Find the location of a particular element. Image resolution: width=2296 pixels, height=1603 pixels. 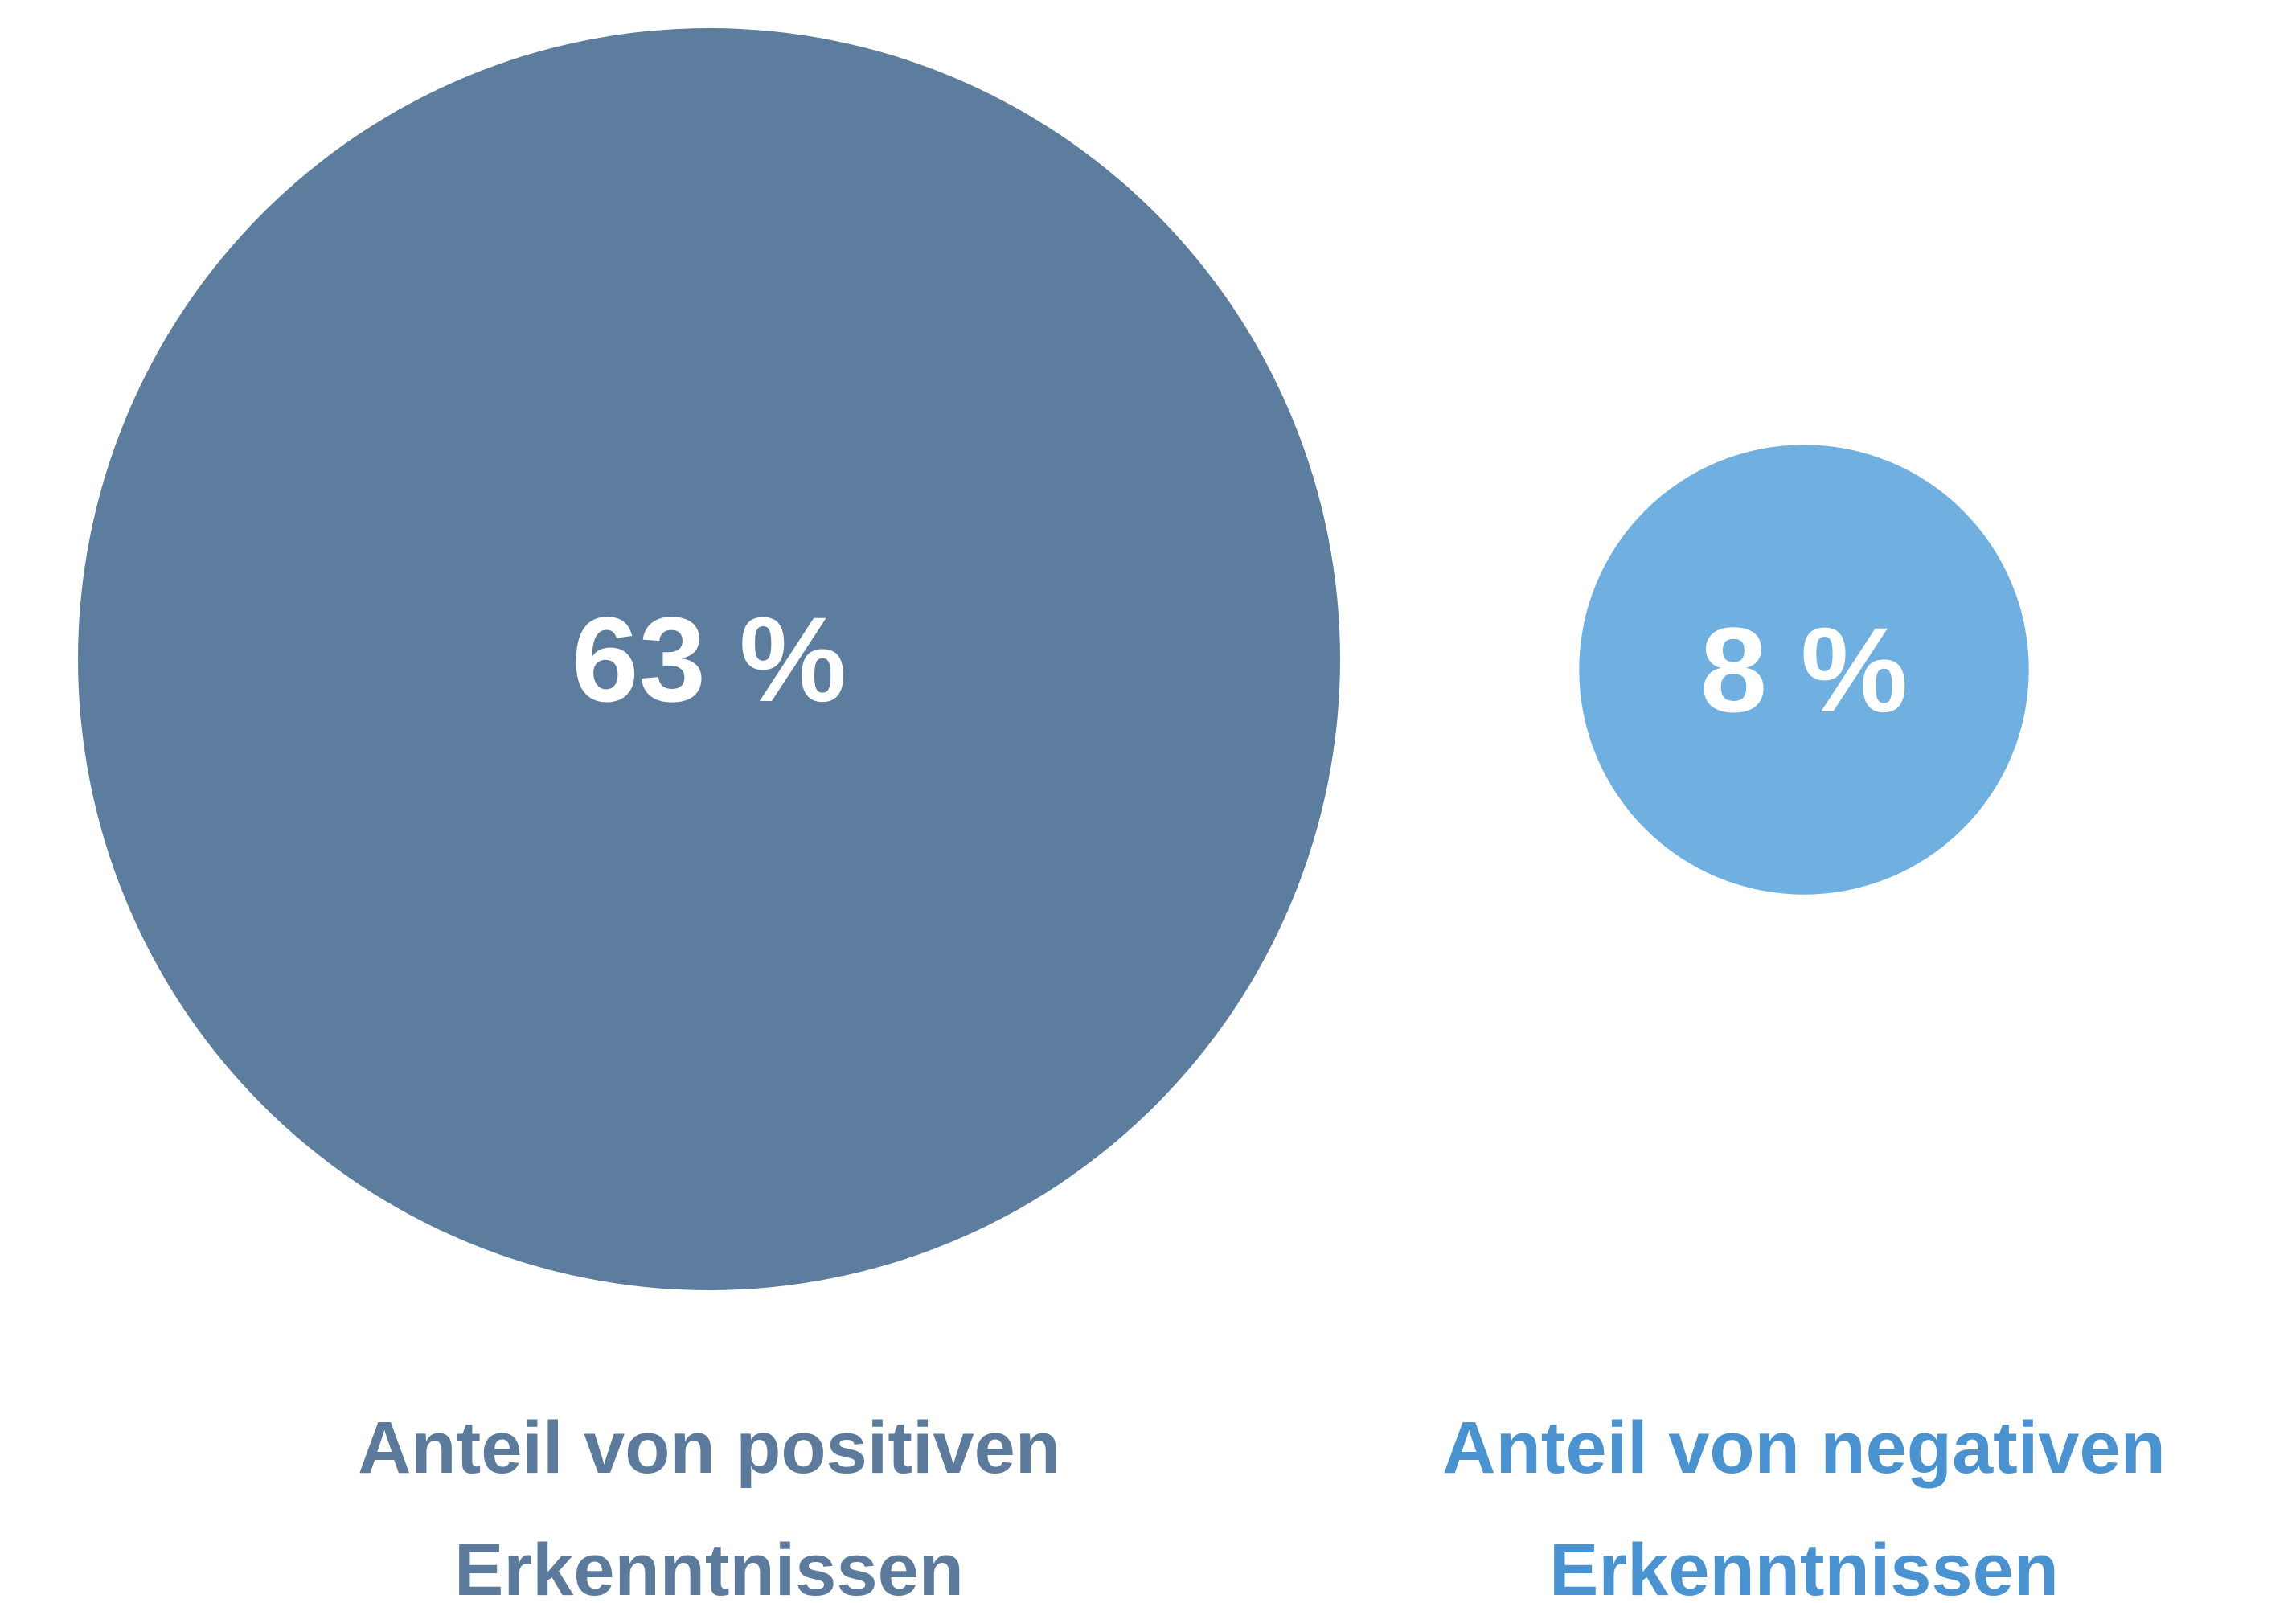

bubble is located at coordinates (1804, 670).